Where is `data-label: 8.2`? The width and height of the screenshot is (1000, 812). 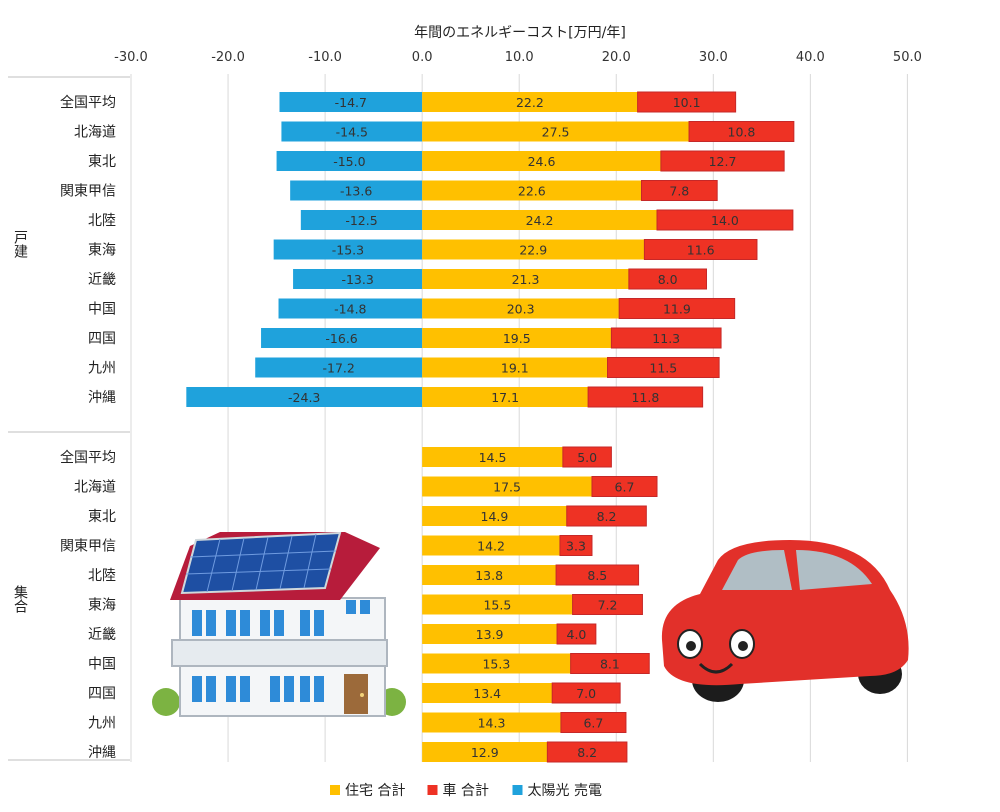
data-label: 8.2 is located at coordinates (607, 516).